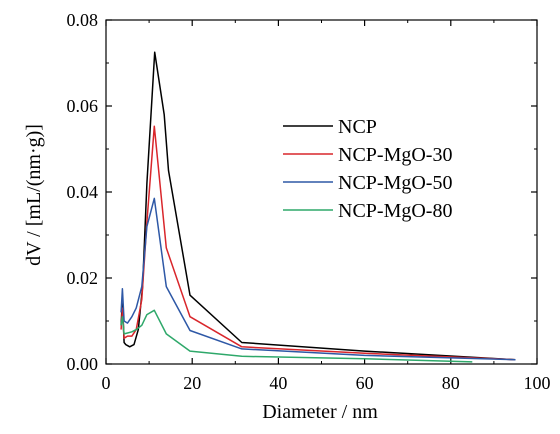 This screenshot has height=434, width=560. Describe the element at coordinates (192, 383) in the screenshot. I see `x-tick-label: 20` at that location.